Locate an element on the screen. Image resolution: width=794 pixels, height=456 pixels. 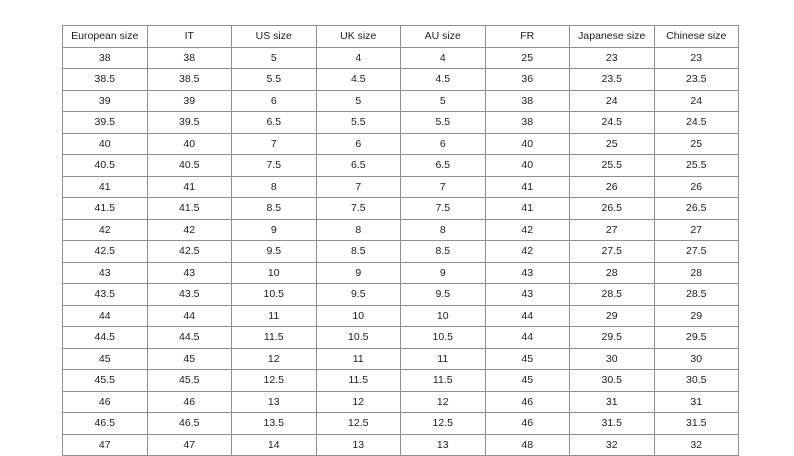
table-cell: 40.5 is located at coordinates (189, 165).